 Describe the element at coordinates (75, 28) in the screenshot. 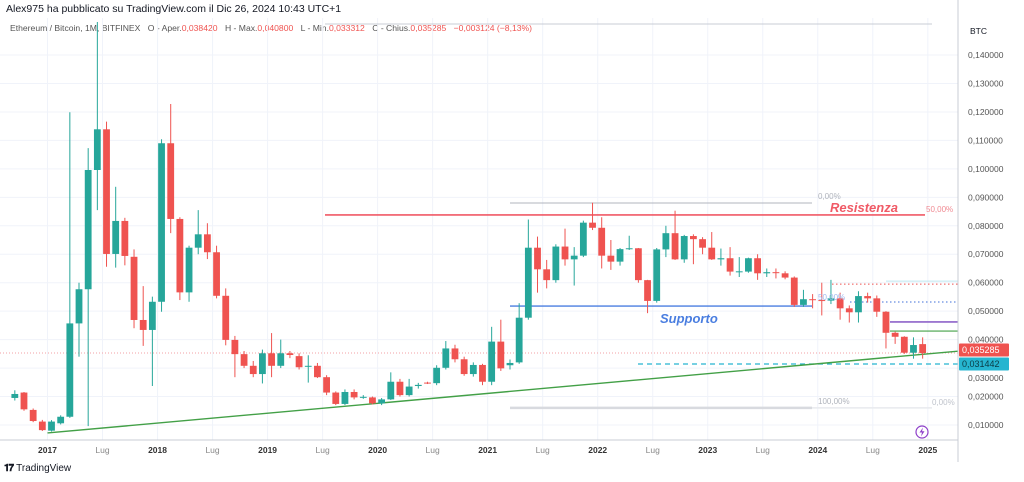

I see `symbol-name: Ethereum / Bitcoin, 1M, BITFINEX` at that location.